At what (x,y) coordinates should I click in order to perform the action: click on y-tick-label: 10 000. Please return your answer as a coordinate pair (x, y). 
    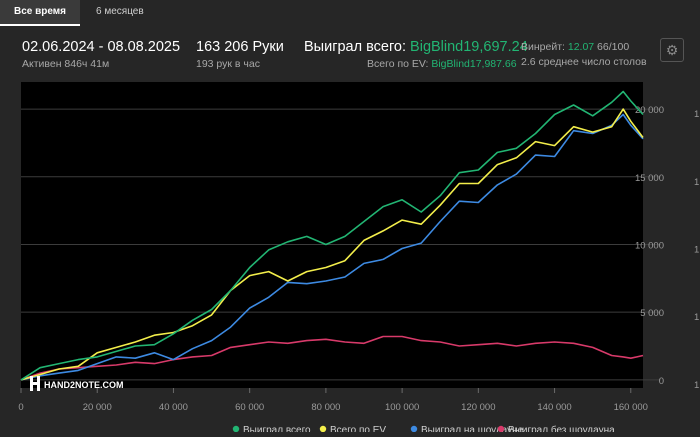
    Looking at the image, I should click on (649, 245).